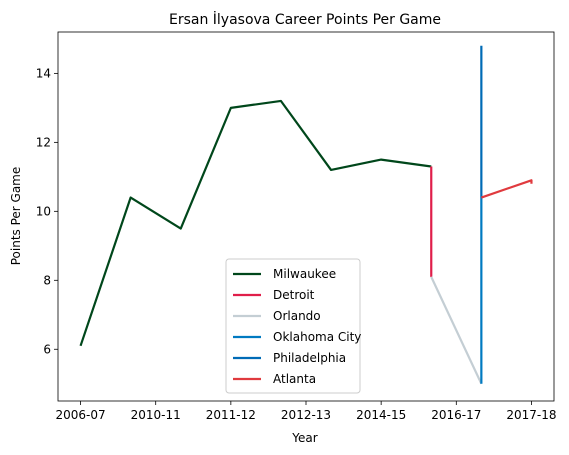  Describe the element at coordinates (16, 216) in the screenshot. I see `y-axis-label: Points Per Game` at that location.